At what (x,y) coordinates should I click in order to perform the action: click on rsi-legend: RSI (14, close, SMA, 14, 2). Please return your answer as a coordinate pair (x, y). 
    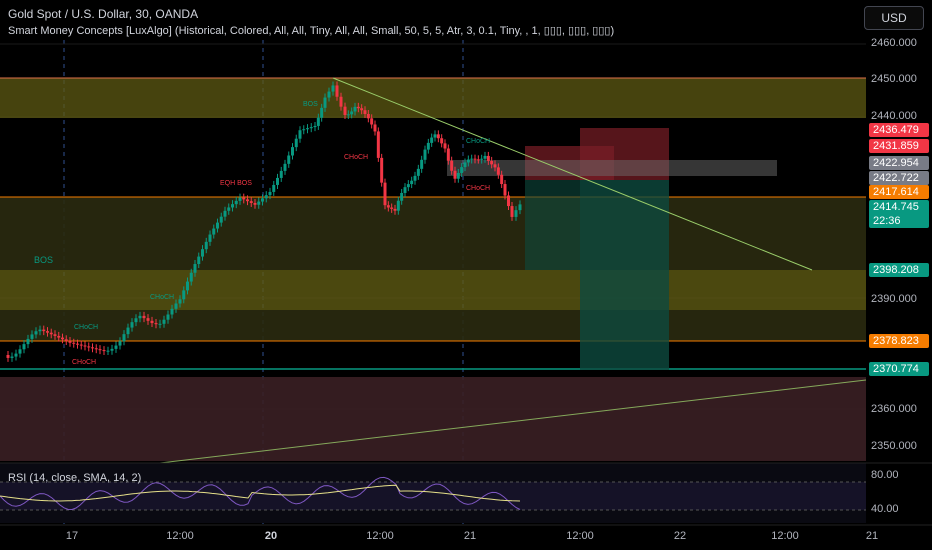
    Looking at the image, I should click on (75, 478).